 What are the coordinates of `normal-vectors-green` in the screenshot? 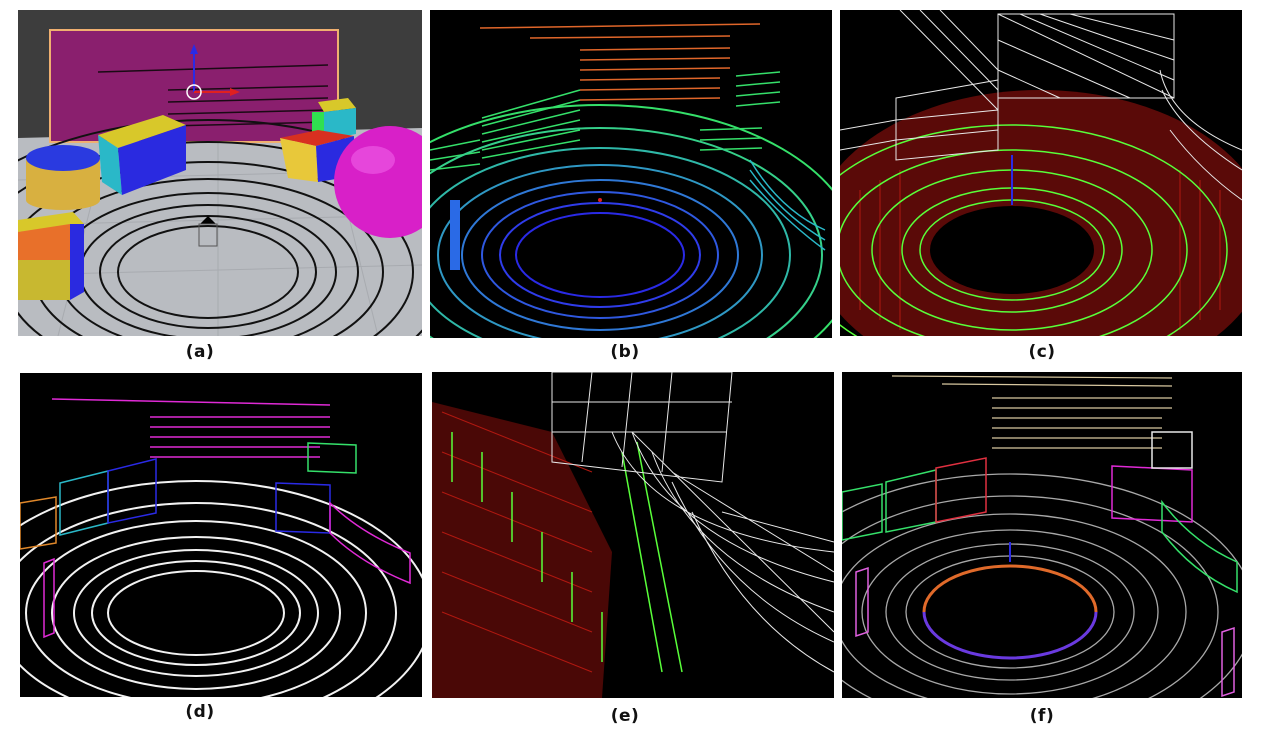 It's located at (567, 552).